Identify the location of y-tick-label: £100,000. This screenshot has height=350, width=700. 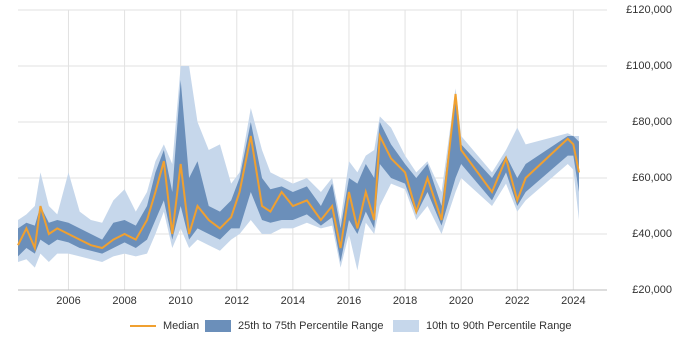
(649, 66).